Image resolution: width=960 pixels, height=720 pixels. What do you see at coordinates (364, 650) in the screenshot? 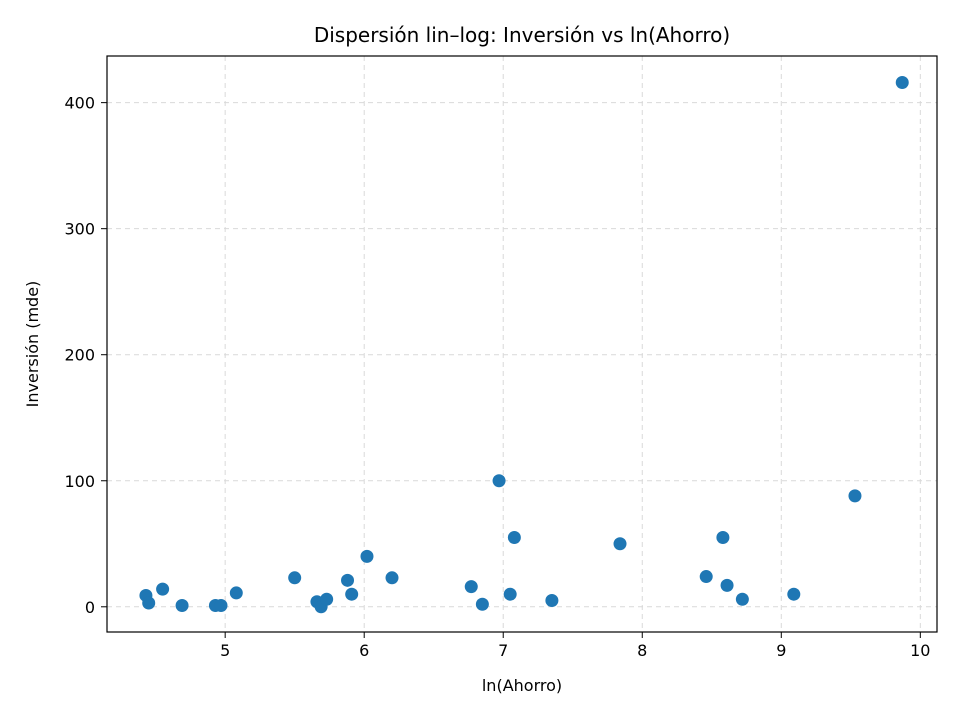
I see `x-tick-label: 6` at bounding box center [364, 650].